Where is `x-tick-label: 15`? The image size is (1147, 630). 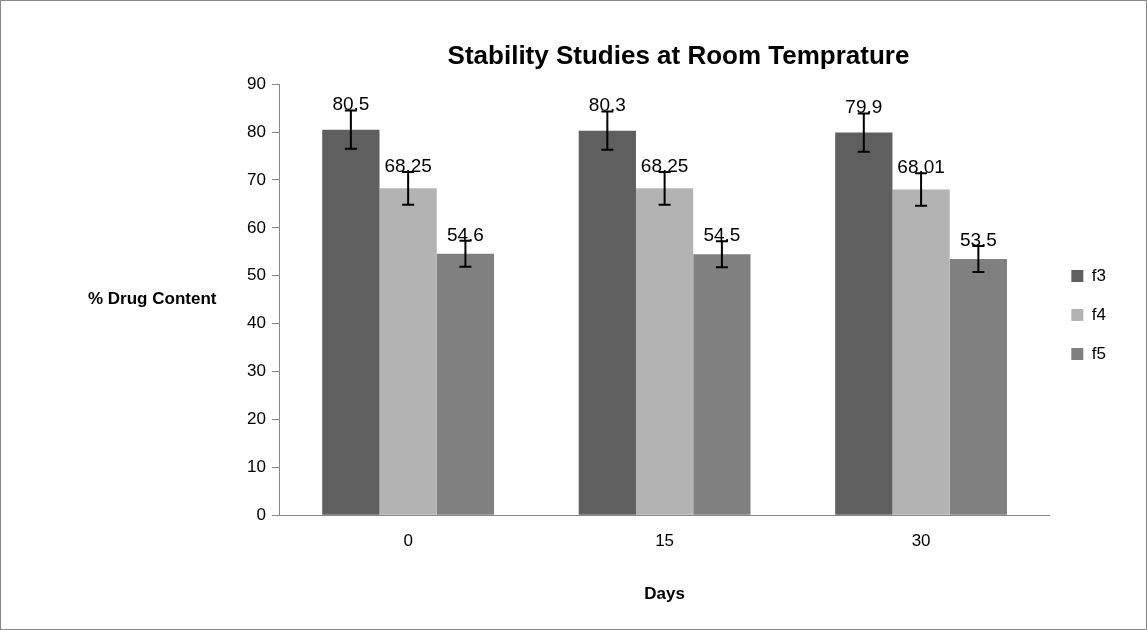 x-tick-label: 15 is located at coordinates (665, 541).